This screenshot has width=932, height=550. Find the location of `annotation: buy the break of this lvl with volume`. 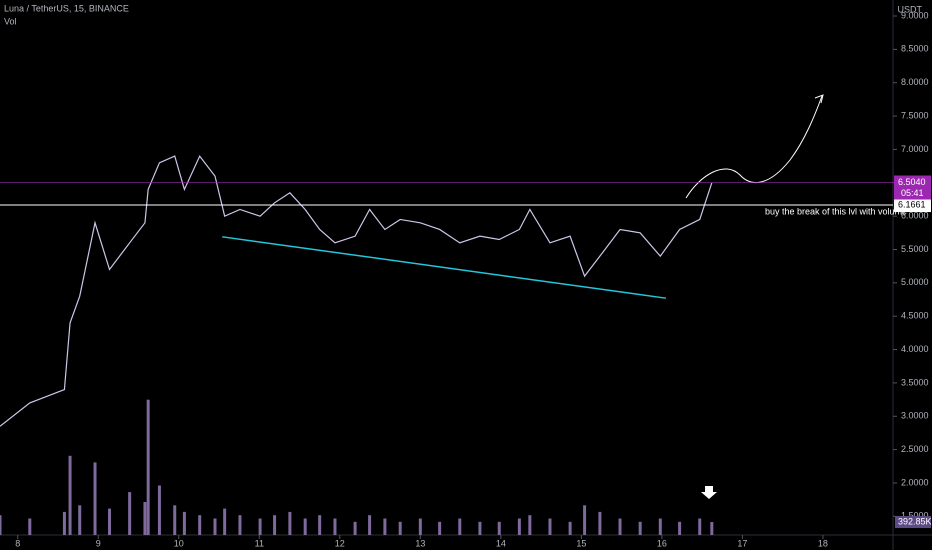

annotation: buy the break of this lvl with volume is located at coordinates (836, 211).